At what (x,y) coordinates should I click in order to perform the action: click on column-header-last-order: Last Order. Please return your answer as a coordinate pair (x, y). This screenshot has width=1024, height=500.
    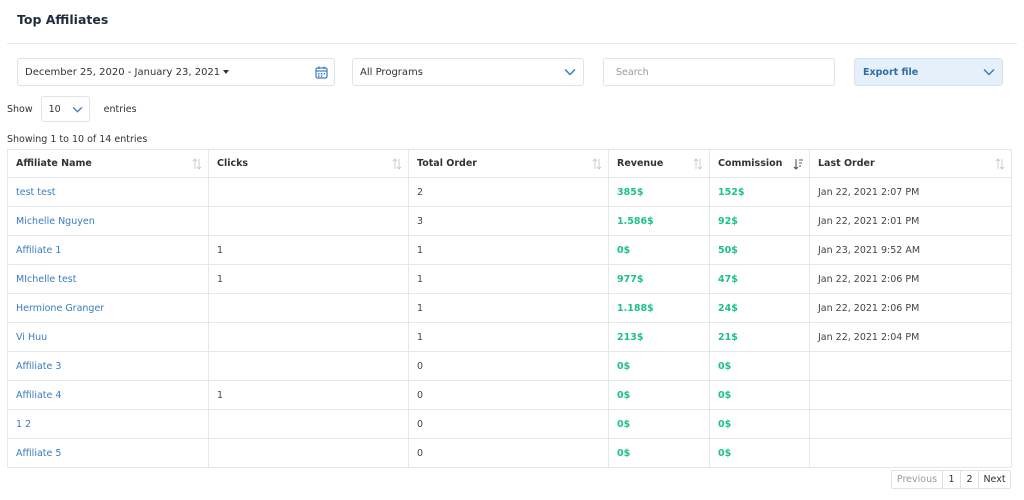
    Looking at the image, I should click on (910, 163).